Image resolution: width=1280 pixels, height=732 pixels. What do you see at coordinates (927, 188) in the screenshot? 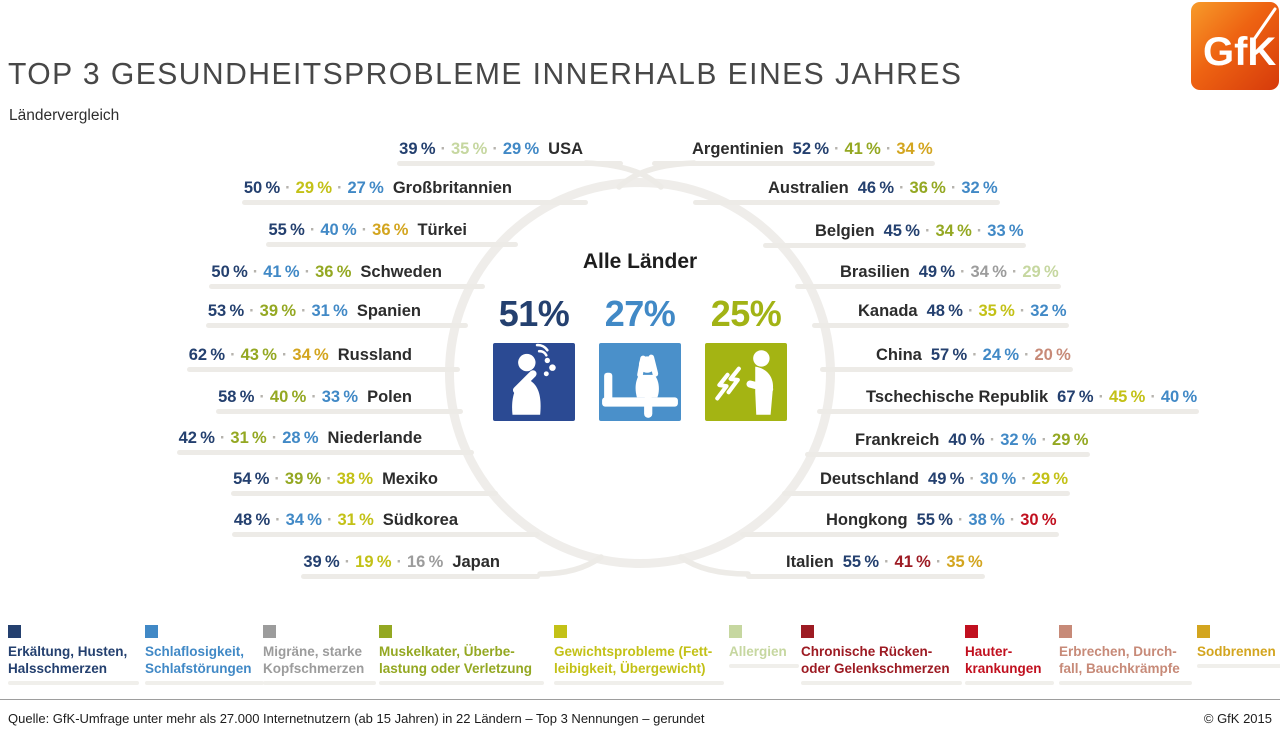
I see `percent-value: 36 %` at bounding box center [927, 188].